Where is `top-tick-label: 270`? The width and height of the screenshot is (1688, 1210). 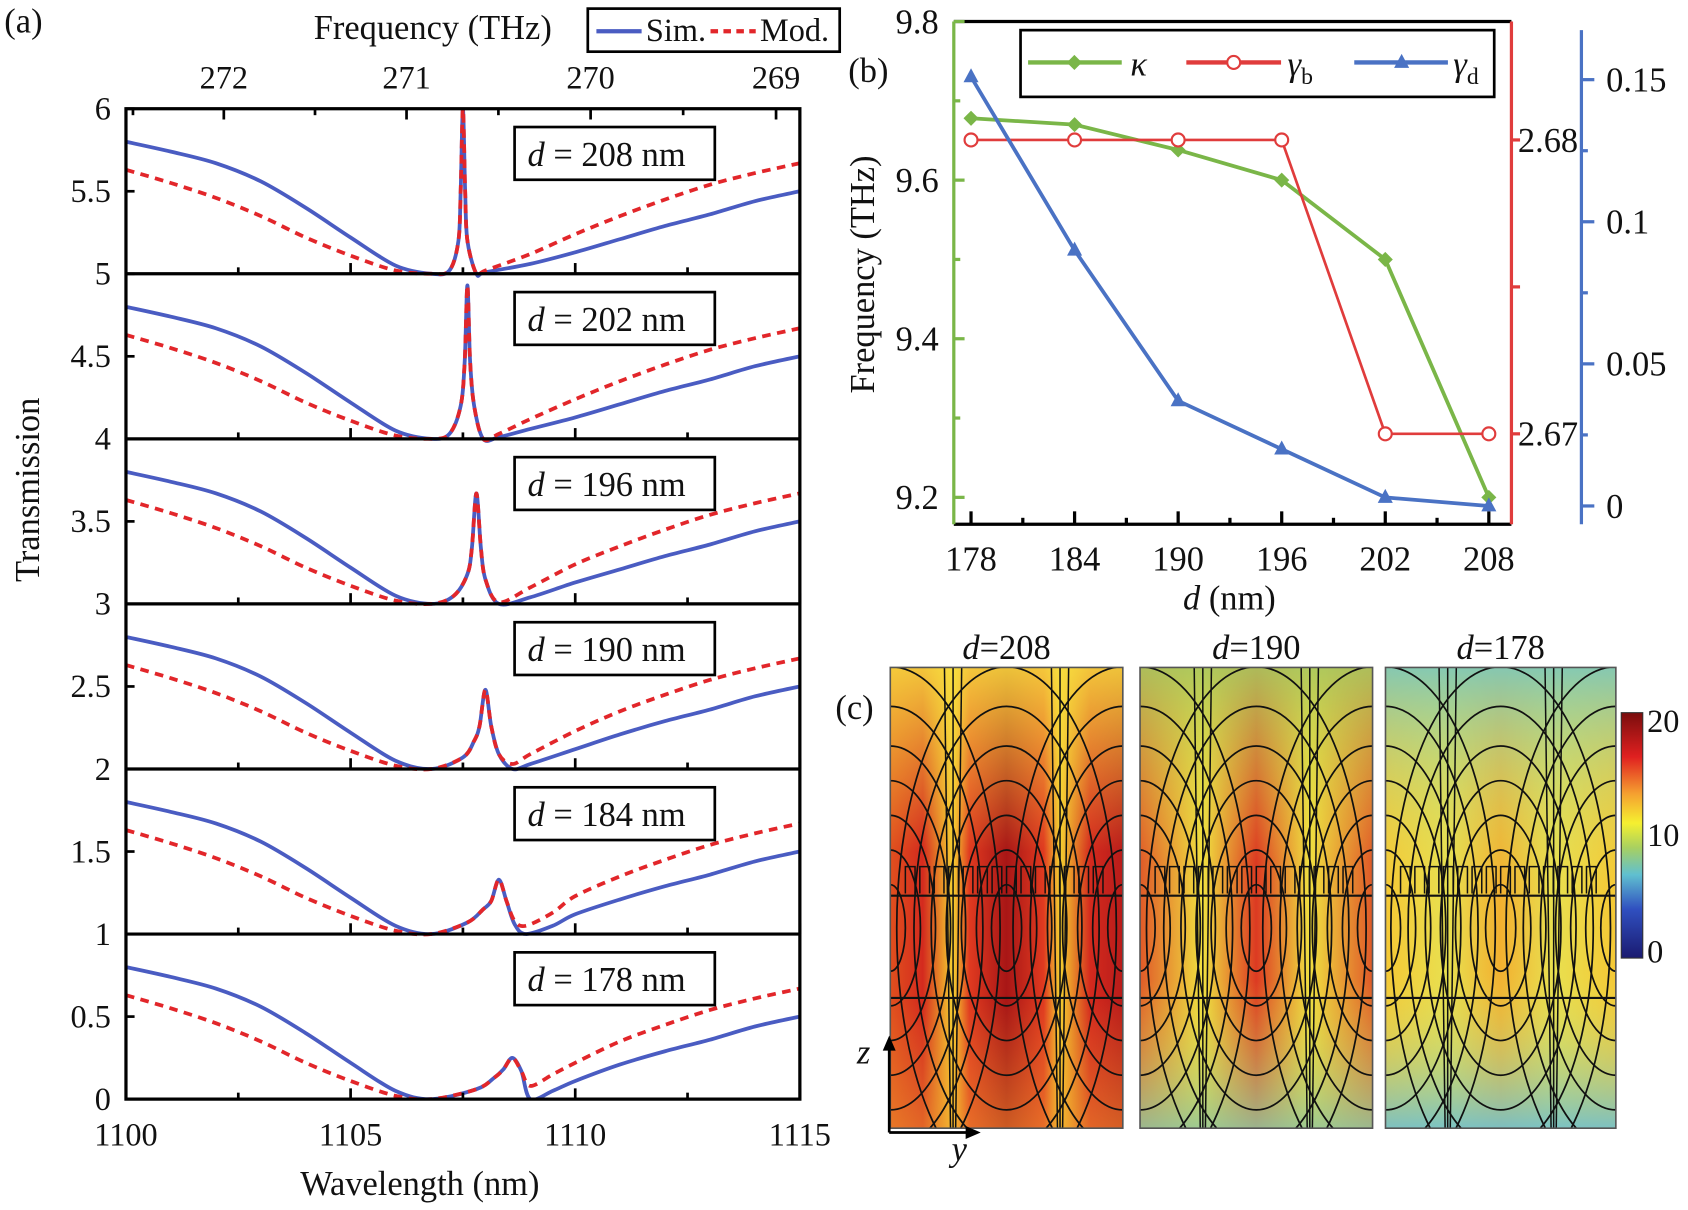 top-tick-label: 270 is located at coordinates (590, 77).